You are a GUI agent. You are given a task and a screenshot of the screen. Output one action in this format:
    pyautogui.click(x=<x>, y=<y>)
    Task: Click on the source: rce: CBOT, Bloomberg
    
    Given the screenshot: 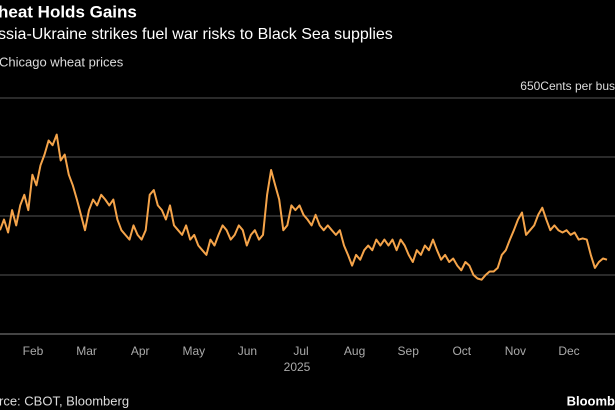 What is the action you would take?
    pyautogui.click(x=64, y=400)
    